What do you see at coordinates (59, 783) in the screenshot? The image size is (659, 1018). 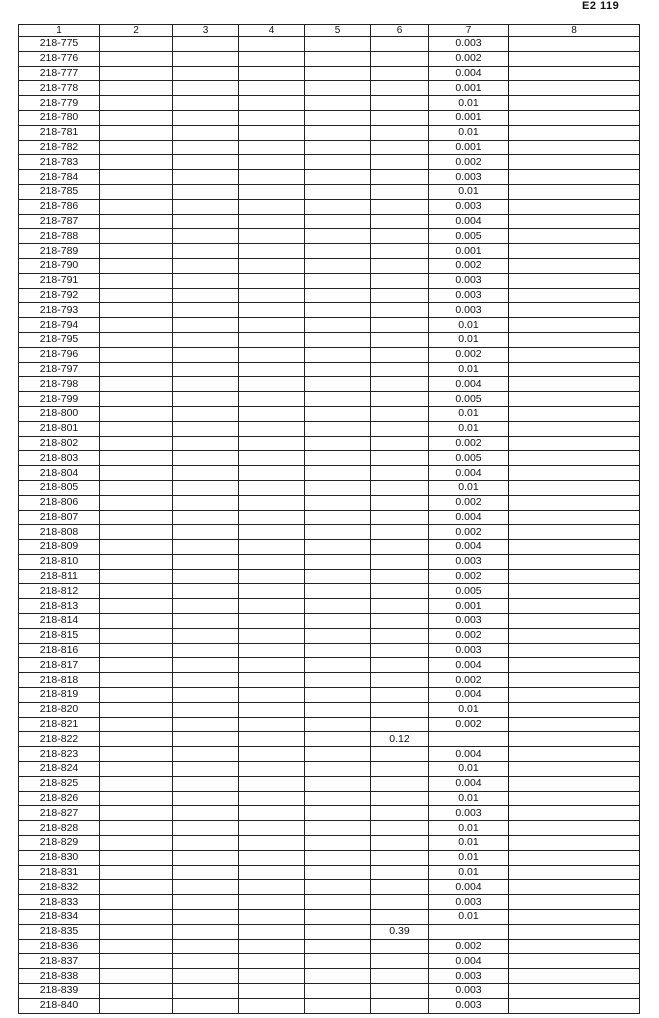 I see `row-id-cell: 218-825` at bounding box center [59, 783].